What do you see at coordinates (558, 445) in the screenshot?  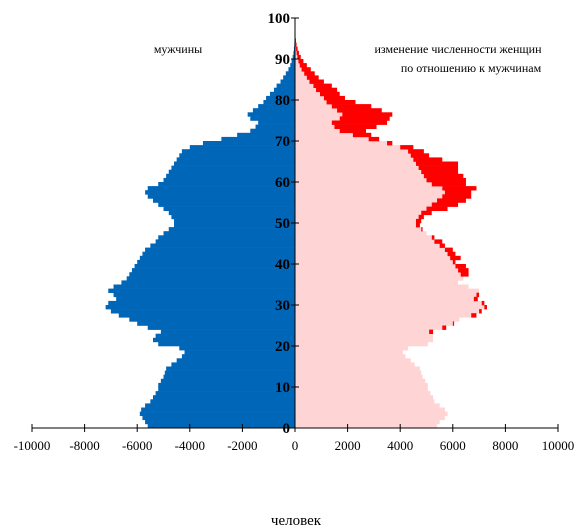 I see `x-tick-label: 10000` at bounding box center [558, 445].